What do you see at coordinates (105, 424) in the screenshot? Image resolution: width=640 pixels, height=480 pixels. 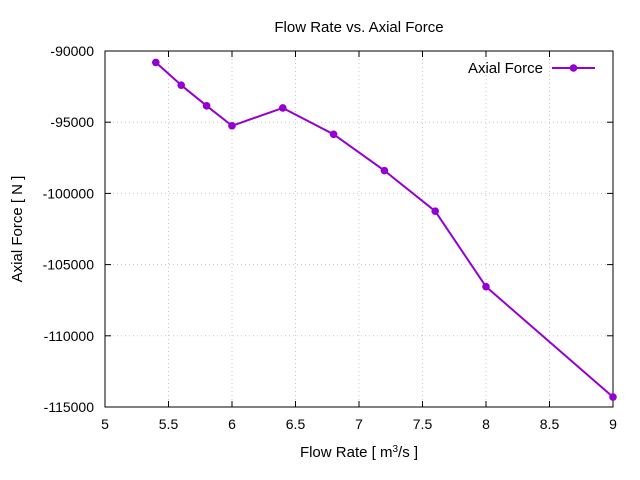 I see `x-tick-label: 5` at bounding box center [105, 424].